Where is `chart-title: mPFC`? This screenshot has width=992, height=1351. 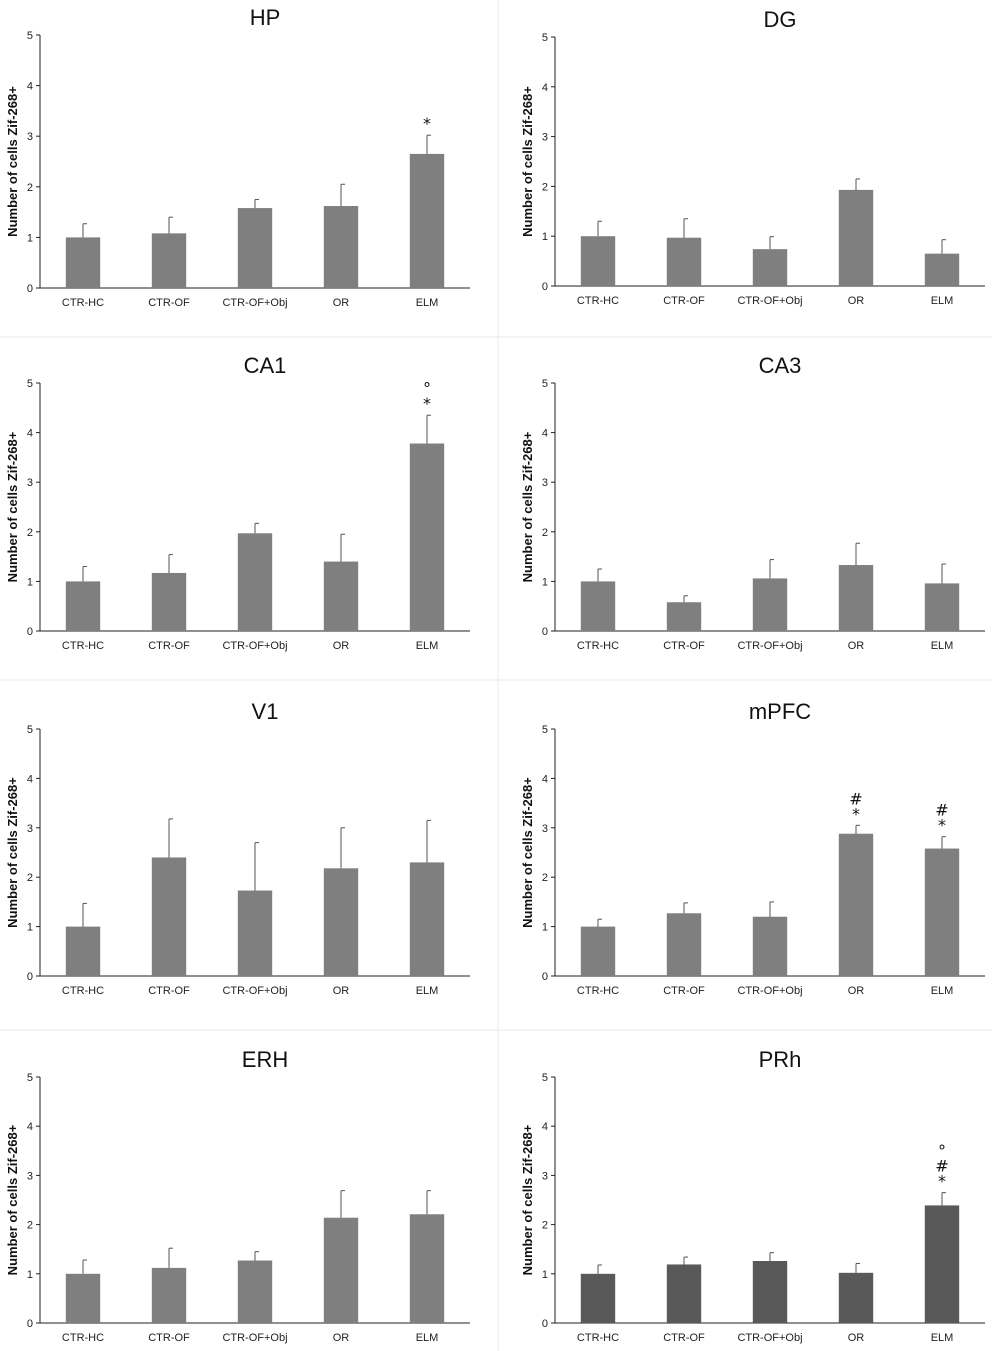 chart-title: mPFC is located at coordinates (780, 711).